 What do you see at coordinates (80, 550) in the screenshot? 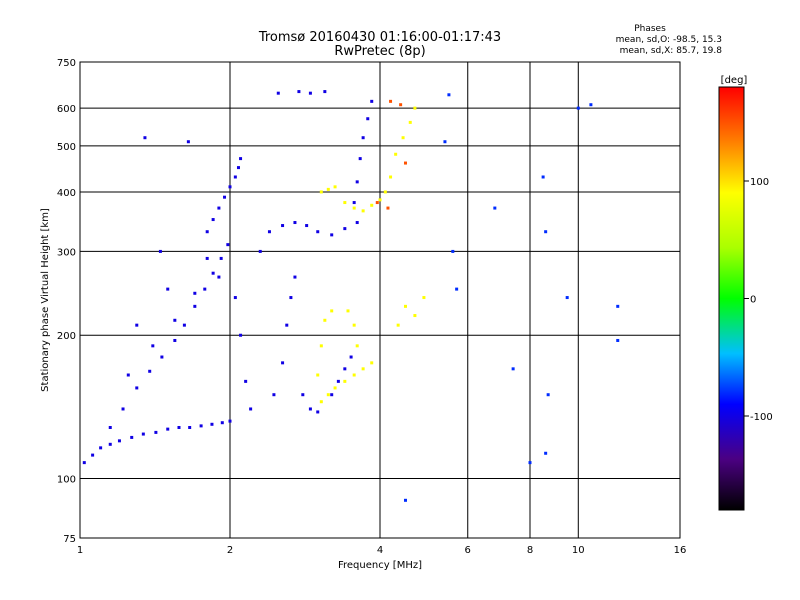
I see `x-tick-label: 1` at bounding box center [80, 550].